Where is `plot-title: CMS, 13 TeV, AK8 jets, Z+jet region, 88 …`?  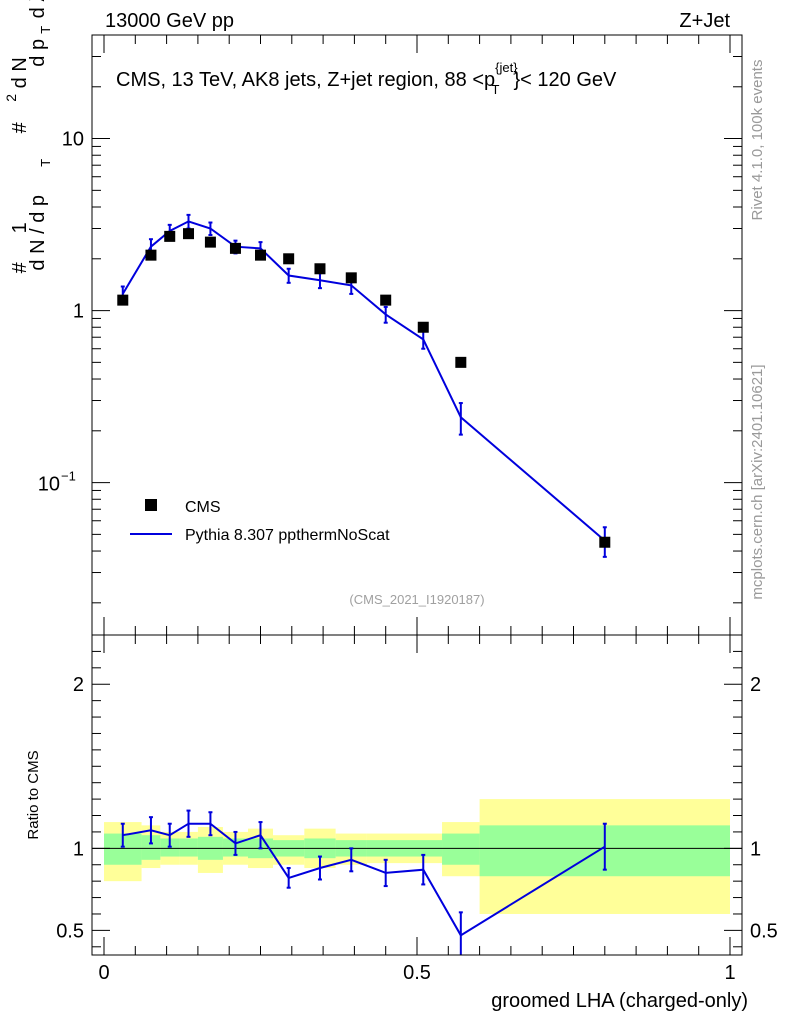 plot-title: CMS, 13 TeV, AK8 jets, Z+jet region, 88 … is located at coordinates (366, 78).